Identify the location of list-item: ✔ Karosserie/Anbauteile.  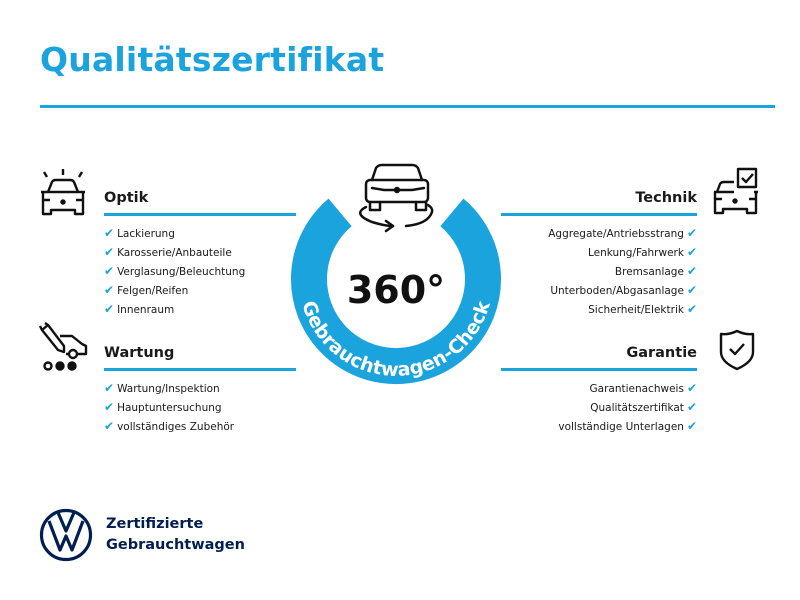
(168, 252).